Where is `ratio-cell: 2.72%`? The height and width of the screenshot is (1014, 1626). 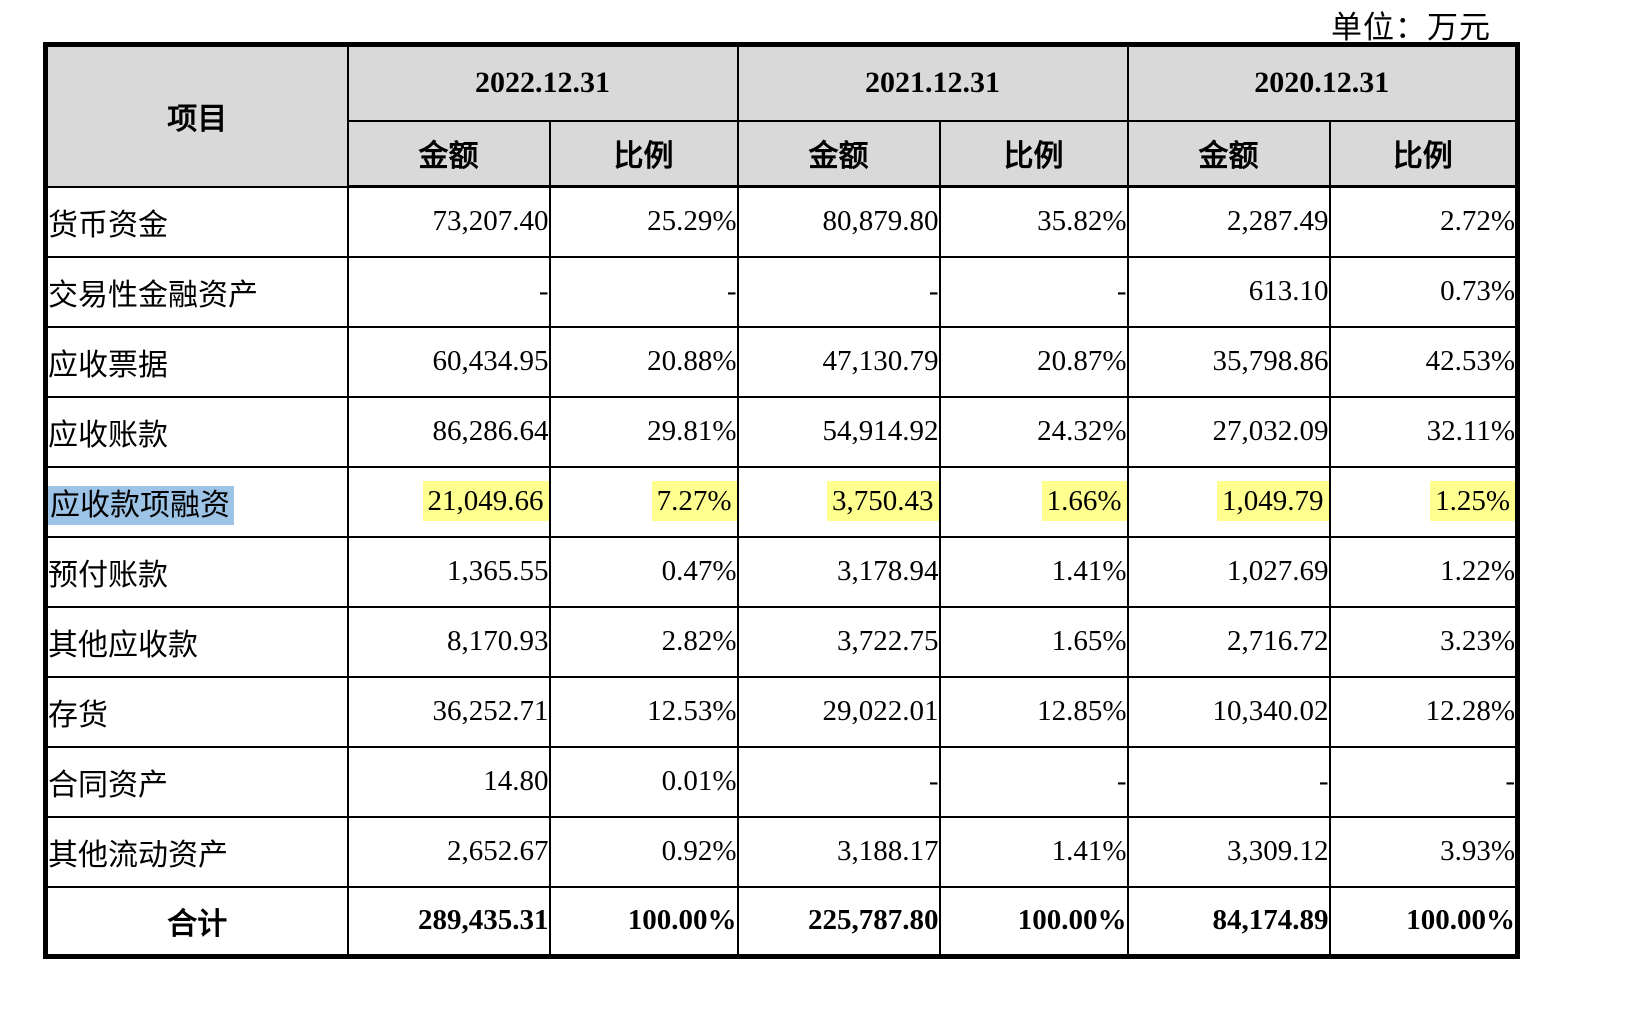 ratio-cell: 2.72% is located at coordinates (1477, 221).